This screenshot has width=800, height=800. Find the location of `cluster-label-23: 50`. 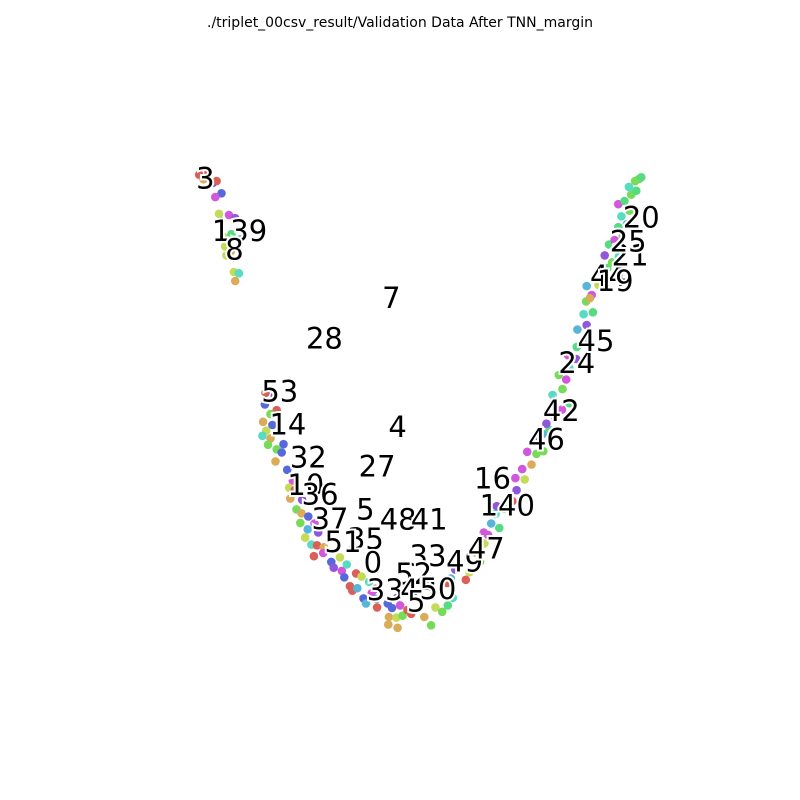

cluster-label-23: 50 is located at coordinates (437, 589).